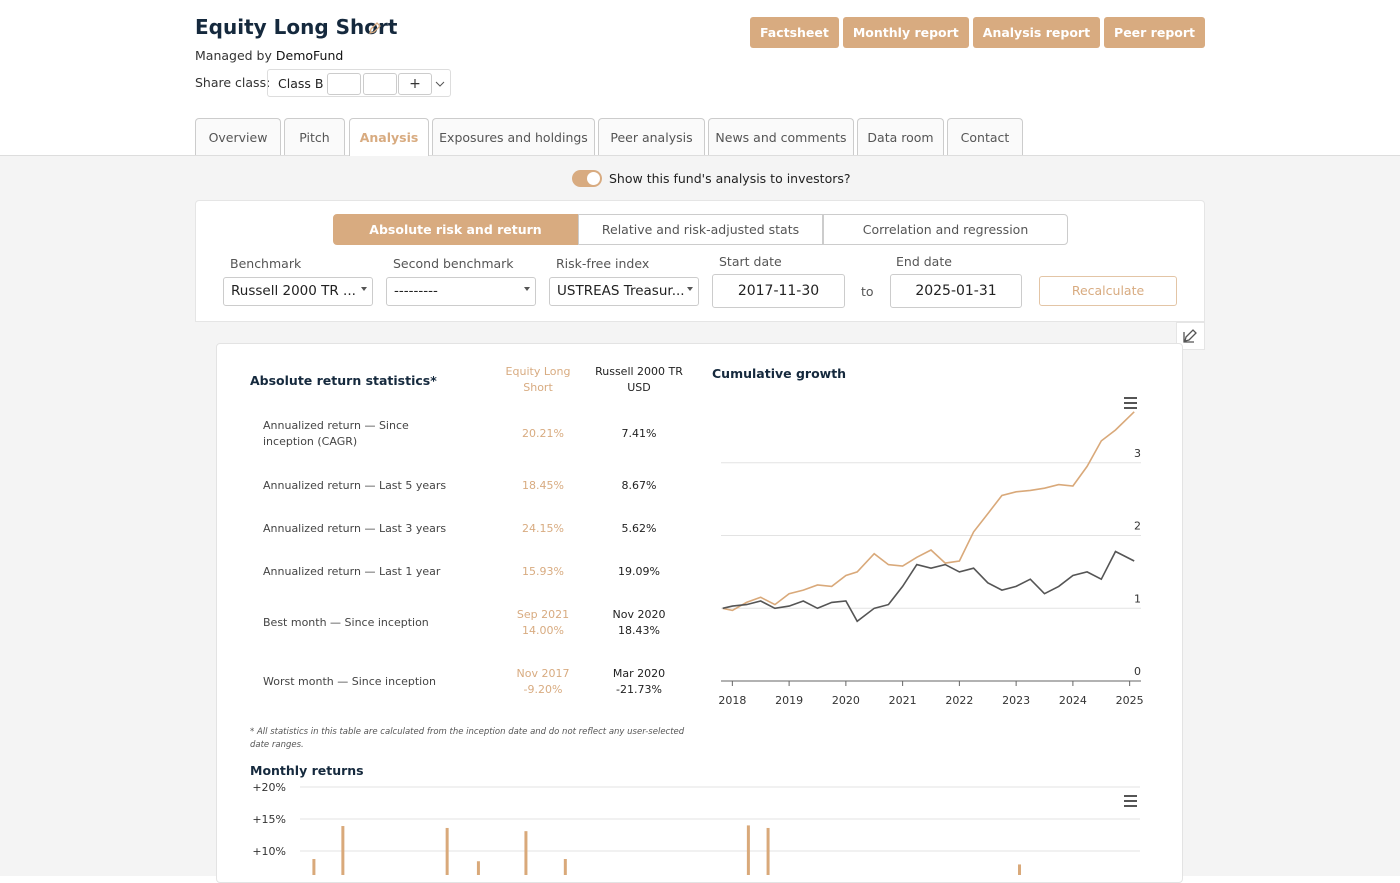  What do you see at coordinates (1154, 32) in the screenshot?
I see `report-button: Peer report` at bounding box center [1154, 32].